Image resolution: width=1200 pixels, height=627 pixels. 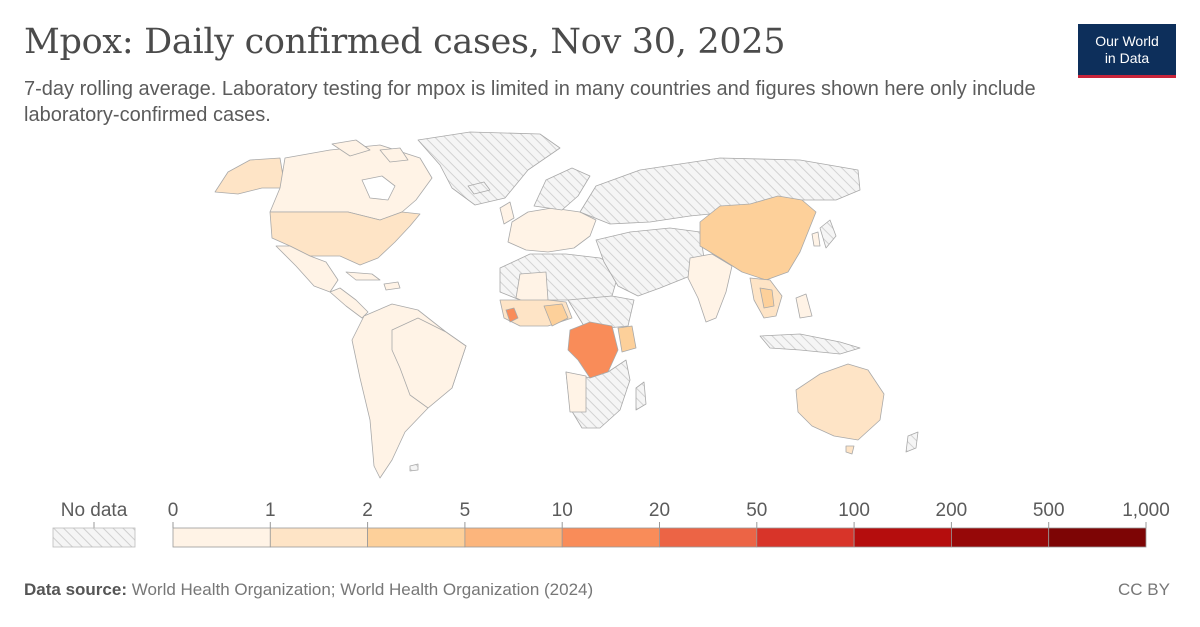 What do you see at coordinates (611, 524) in the screenshot?
I see `color-legend: No data 0 1 2 5 10 20 50 100 200 500 1,000` at bounding box center [611, 524].